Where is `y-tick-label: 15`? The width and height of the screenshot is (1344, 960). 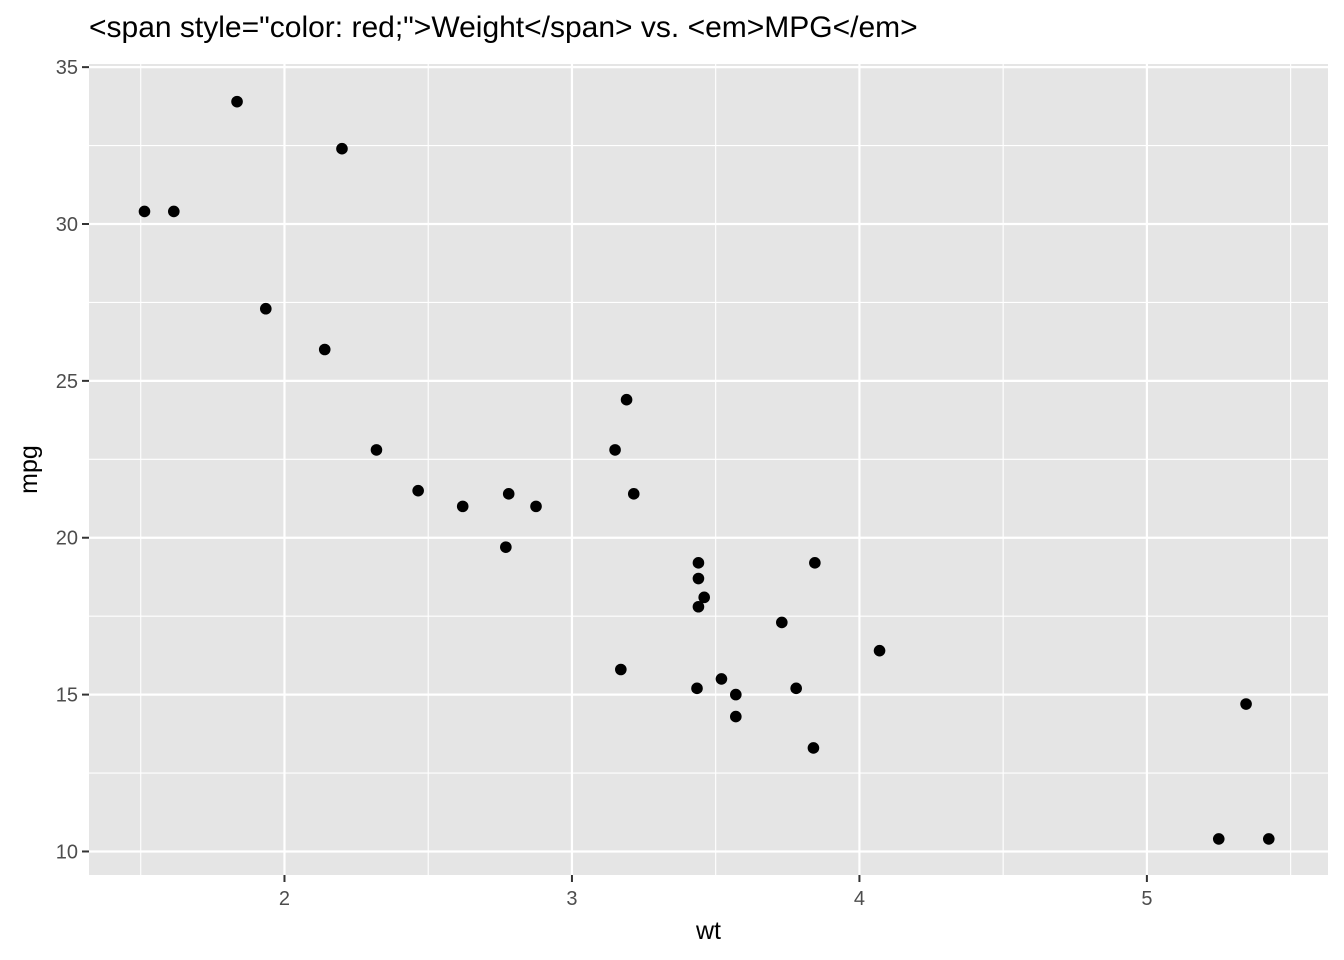
y-tick-label: 15 is located at coordinates (67, 696).